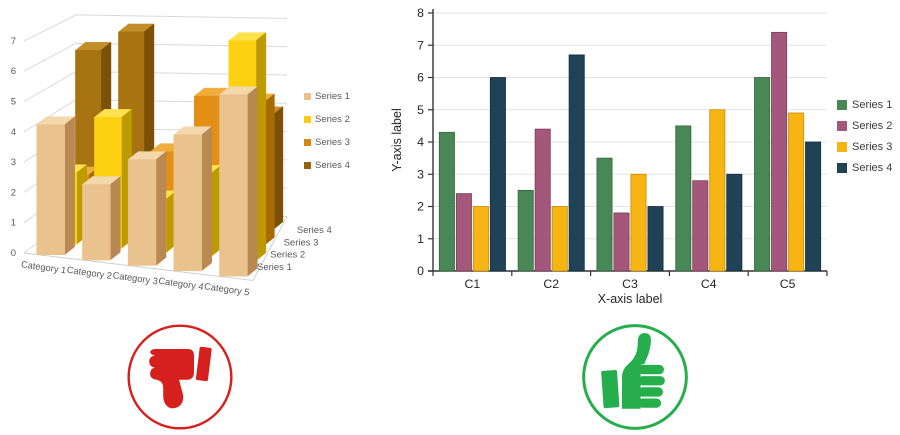 The image size is (900, 435). What do you see at coordinates (161, 208) in the screenshot?
I see `bar-side-Category 3-Series 1` at bounding box center [161, 208].